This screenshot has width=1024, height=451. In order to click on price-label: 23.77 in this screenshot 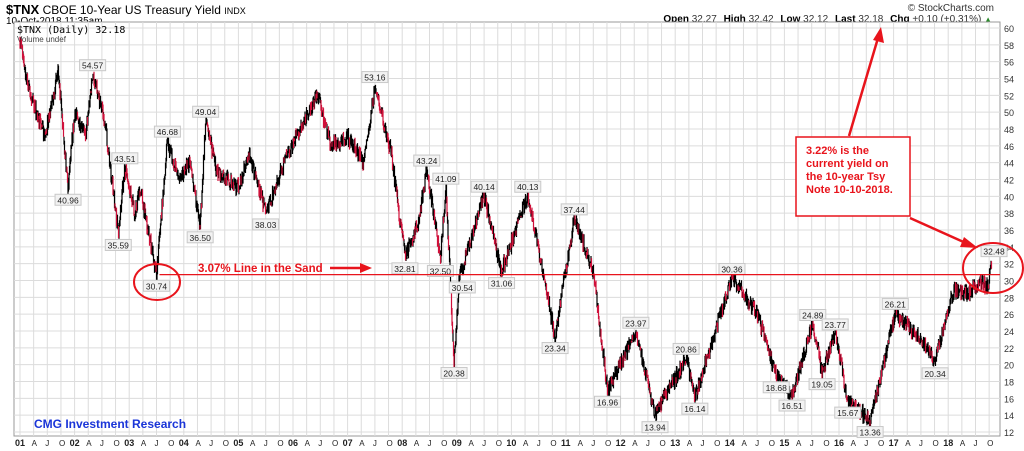, I will do `click(835, 324)`.